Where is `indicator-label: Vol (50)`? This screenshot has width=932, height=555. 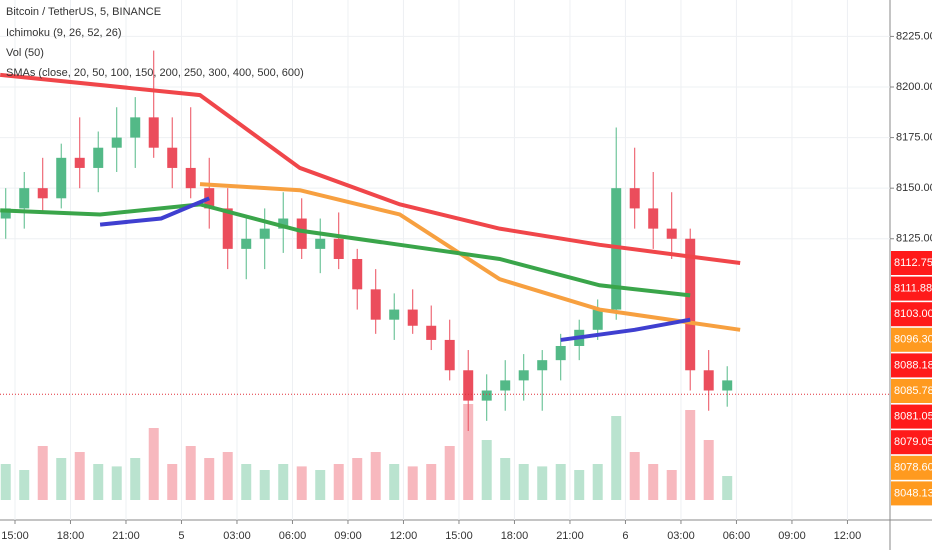 indicator-label: Vol (50) is located at coordinates (25, 53).